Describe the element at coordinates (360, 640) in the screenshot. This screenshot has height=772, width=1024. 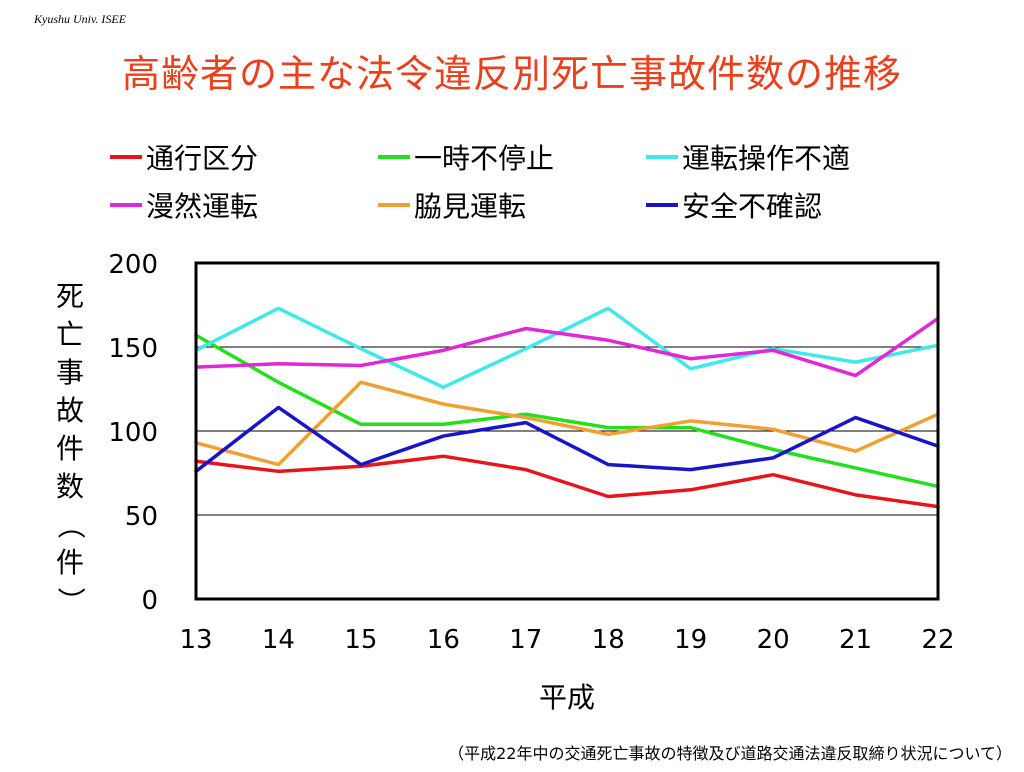
I see `x-tick-label: 15` at that location.